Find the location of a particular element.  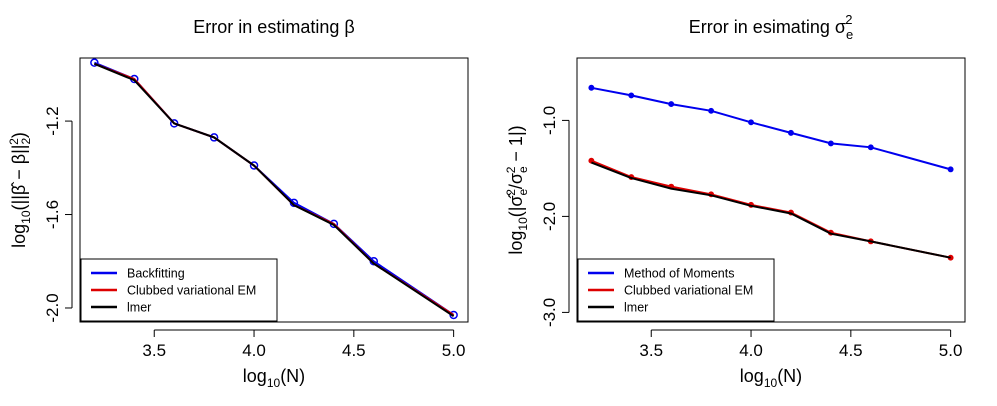

y-tick-label: -1.2 is located at coordinates (52, 120).